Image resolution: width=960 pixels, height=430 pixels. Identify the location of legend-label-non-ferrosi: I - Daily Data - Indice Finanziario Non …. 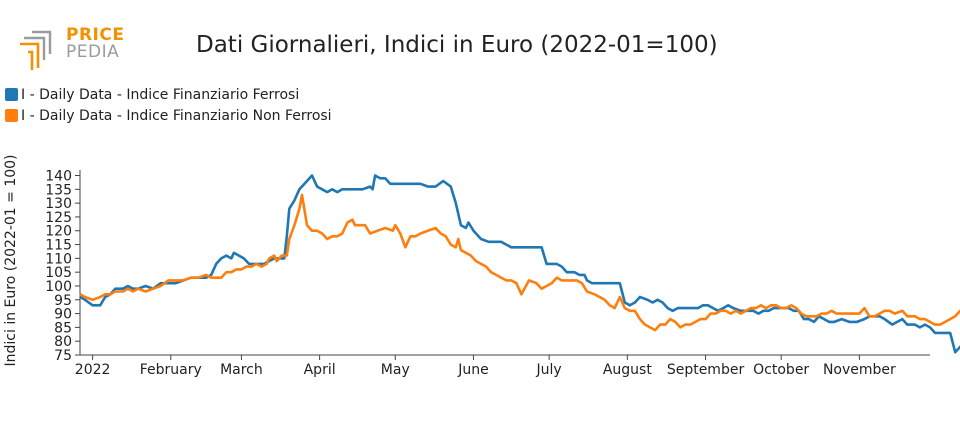
(176, 115).